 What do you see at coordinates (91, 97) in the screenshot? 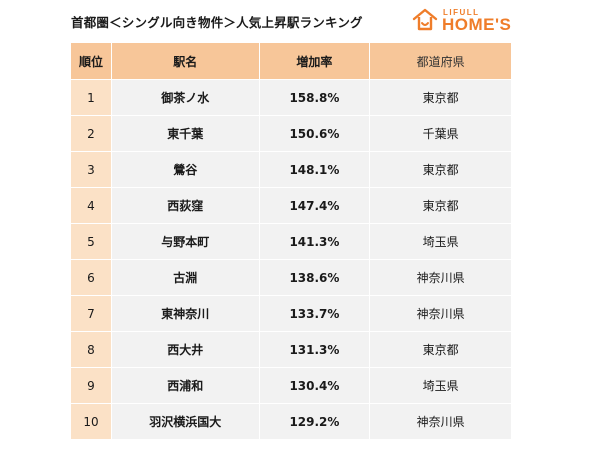
I see `rank-cell: 1` at bounding box center [91, 97].